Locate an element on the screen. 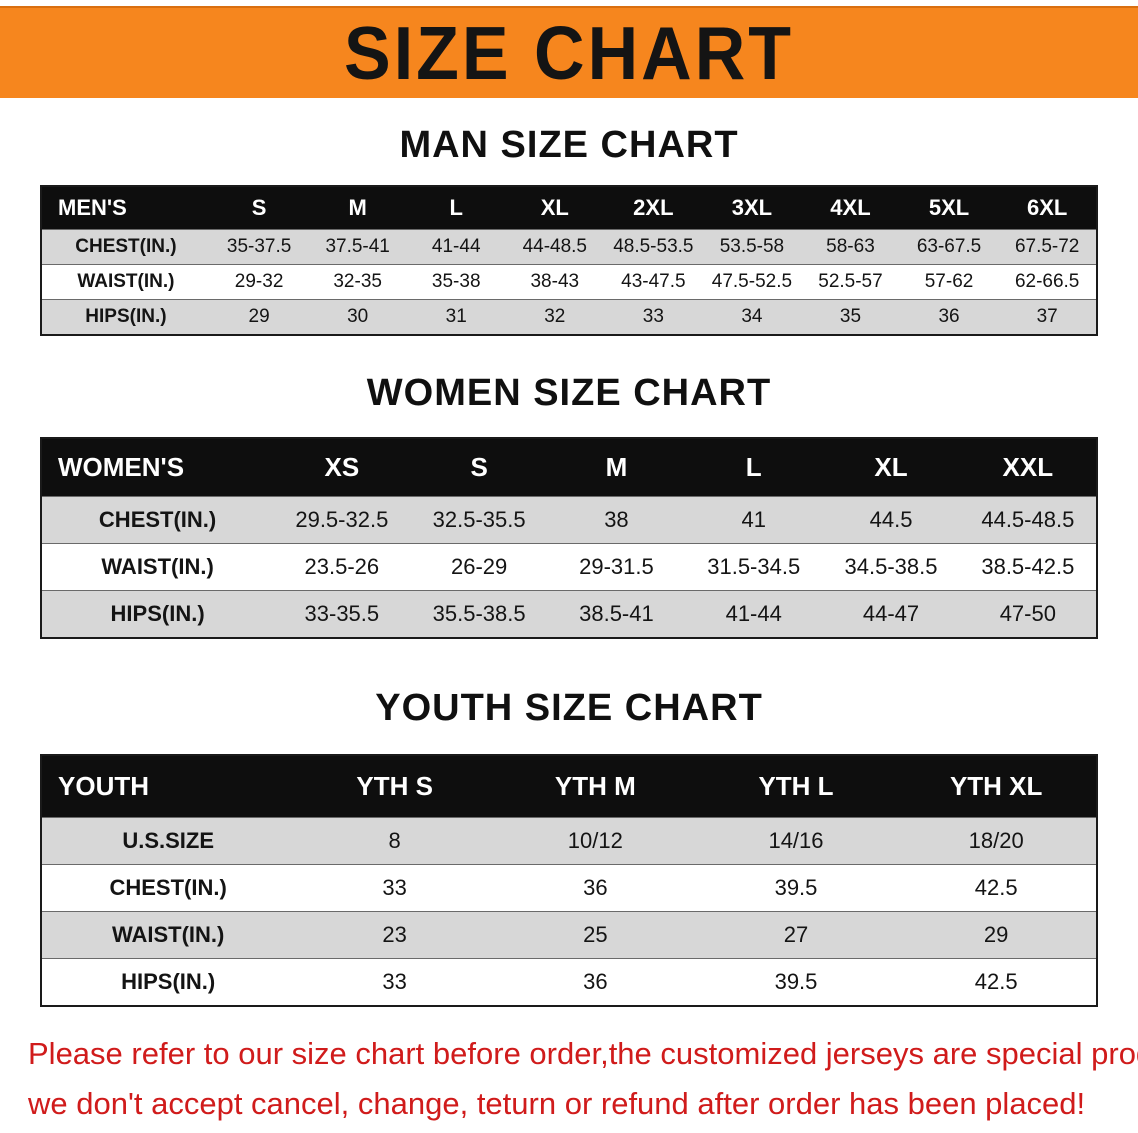 This screenshot has height=1133, width=1138. size-column-header: XS is located at coordinates (342, 467).